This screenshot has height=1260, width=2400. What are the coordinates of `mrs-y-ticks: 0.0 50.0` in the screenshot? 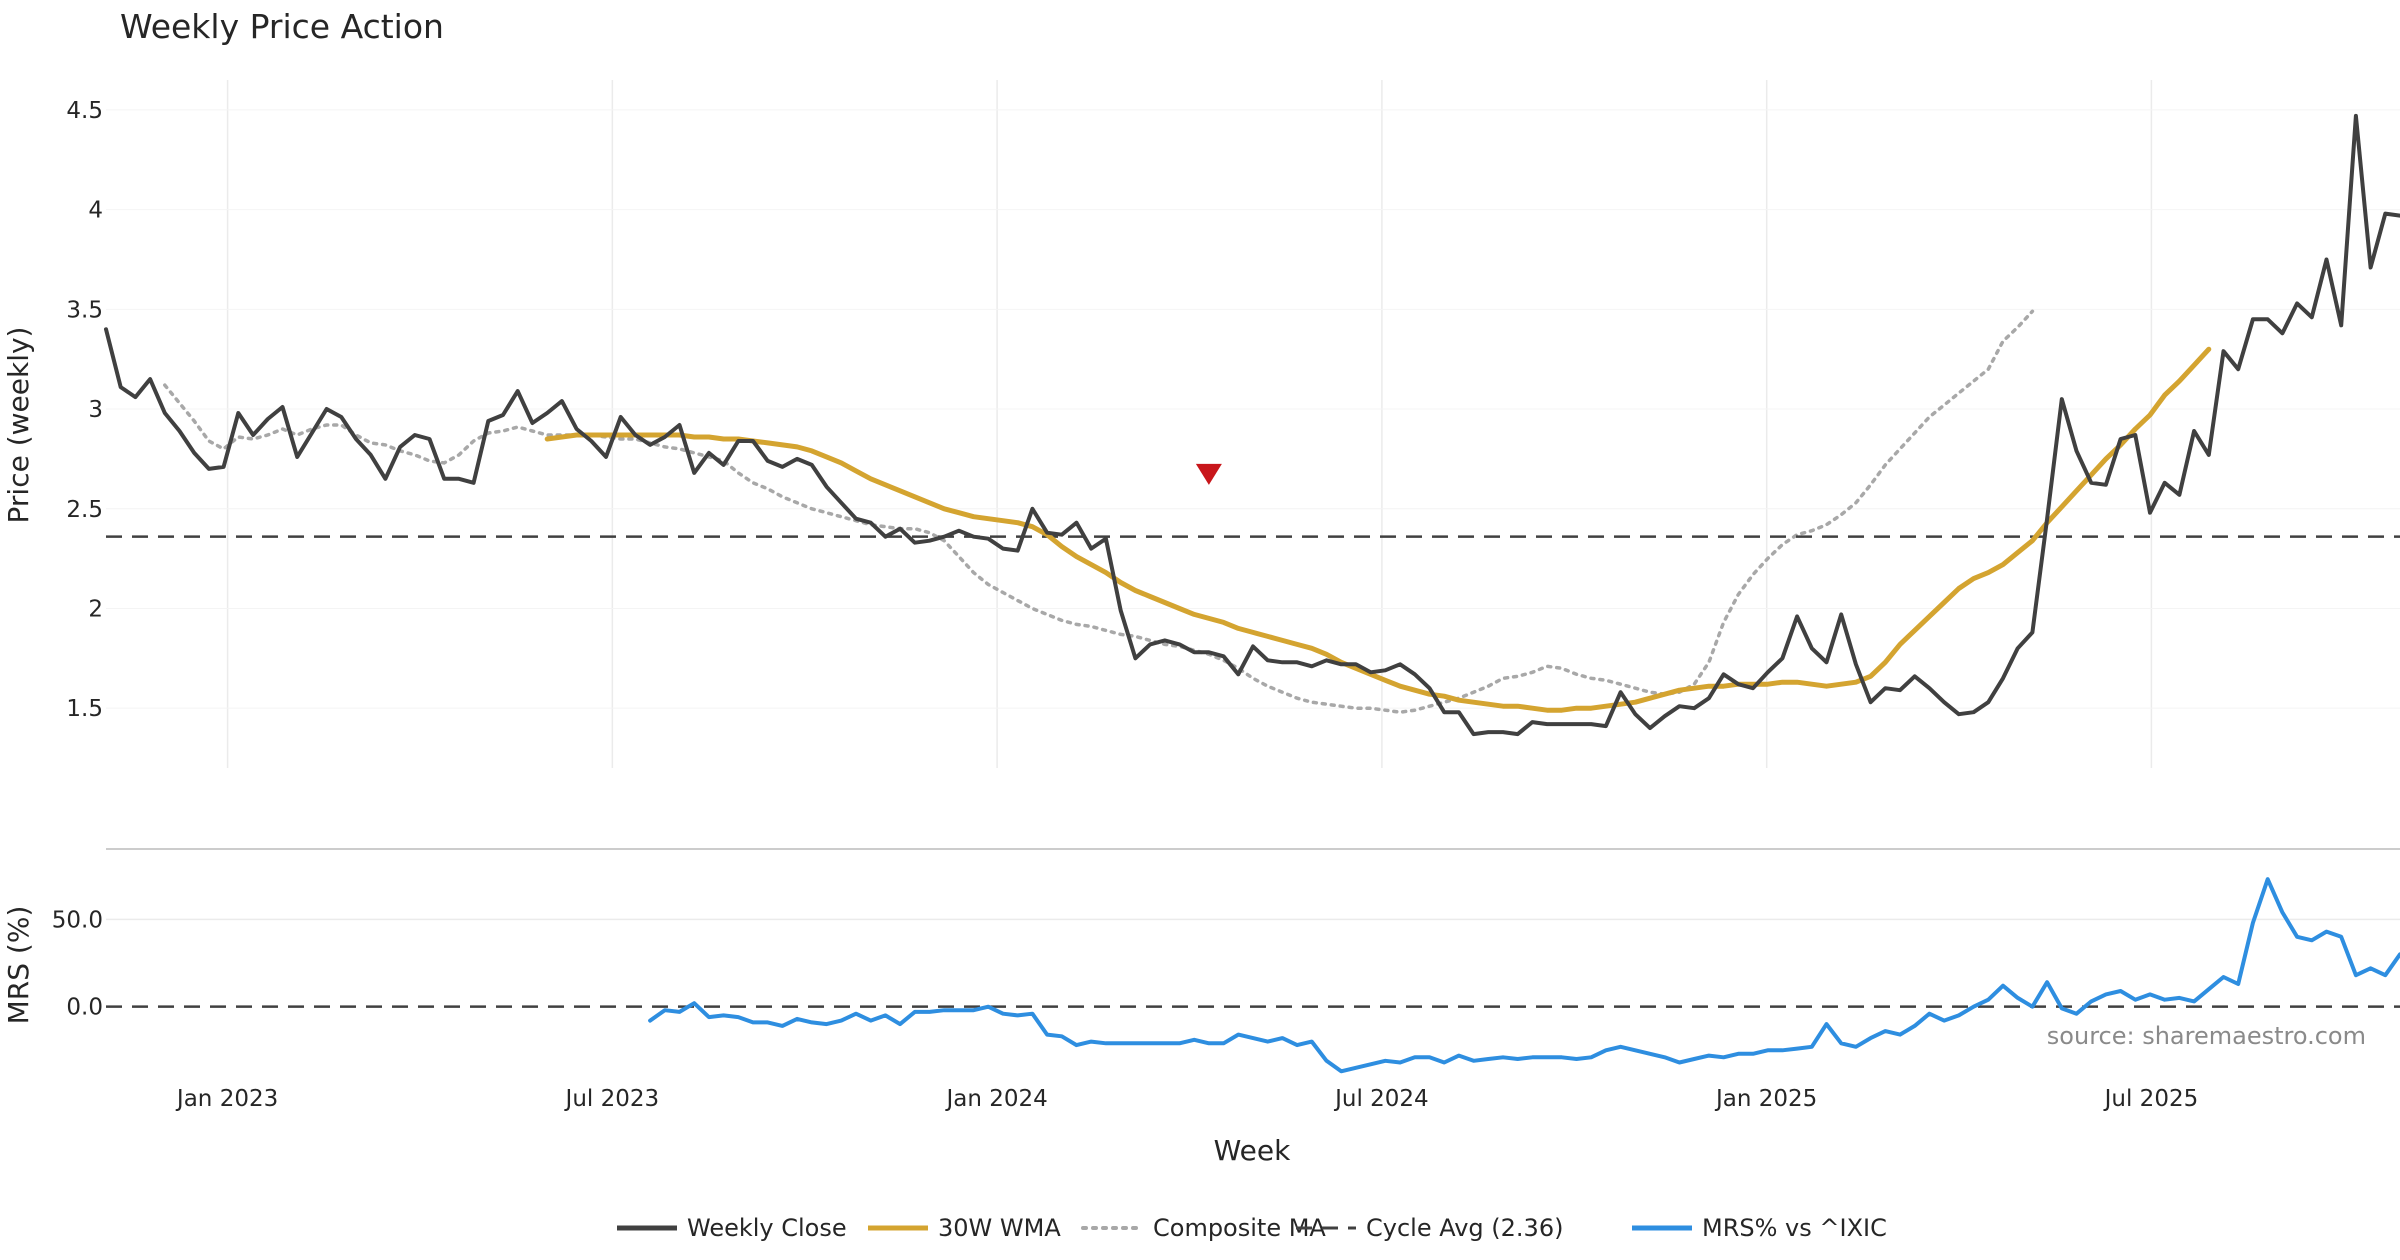 It's located at (77, 963).